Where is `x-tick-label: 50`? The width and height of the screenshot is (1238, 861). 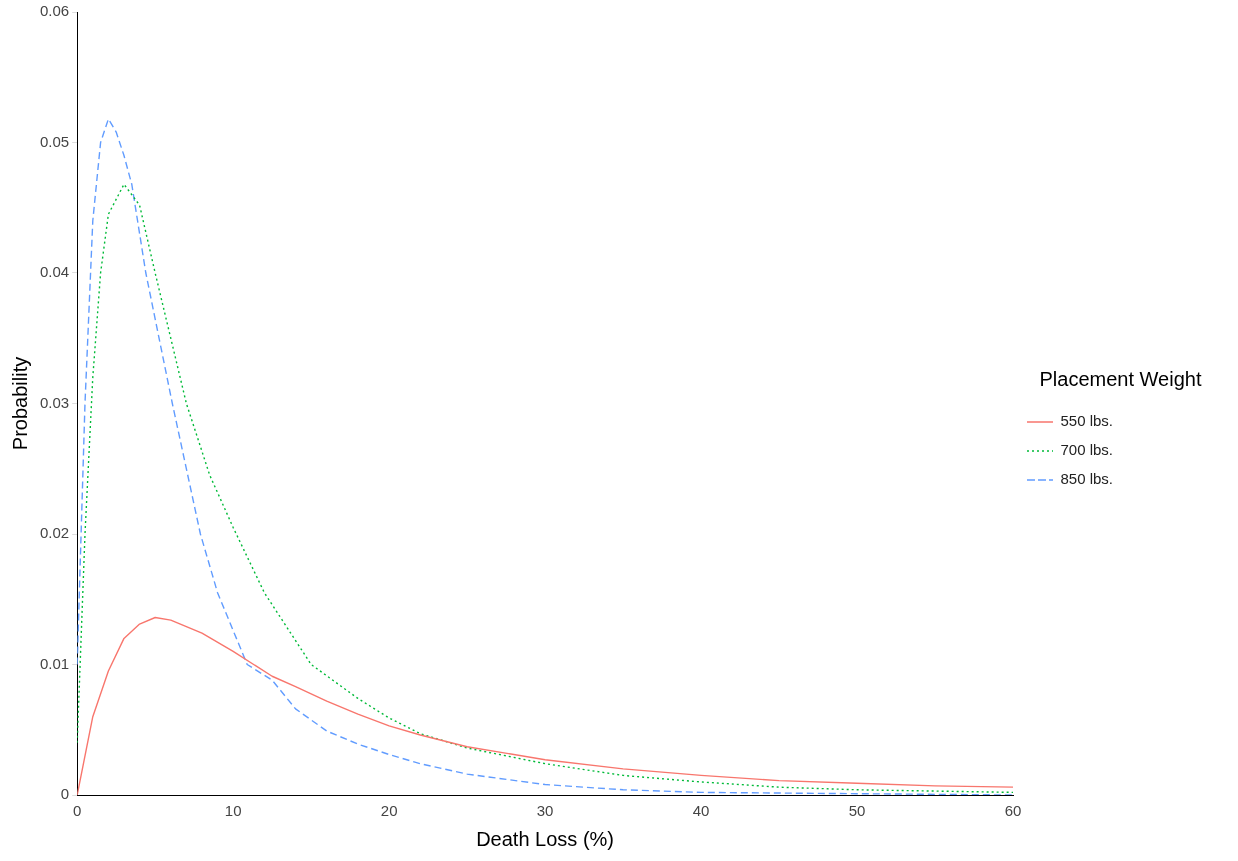
x-tick-label: 50 is located at coordinates (857, 811).